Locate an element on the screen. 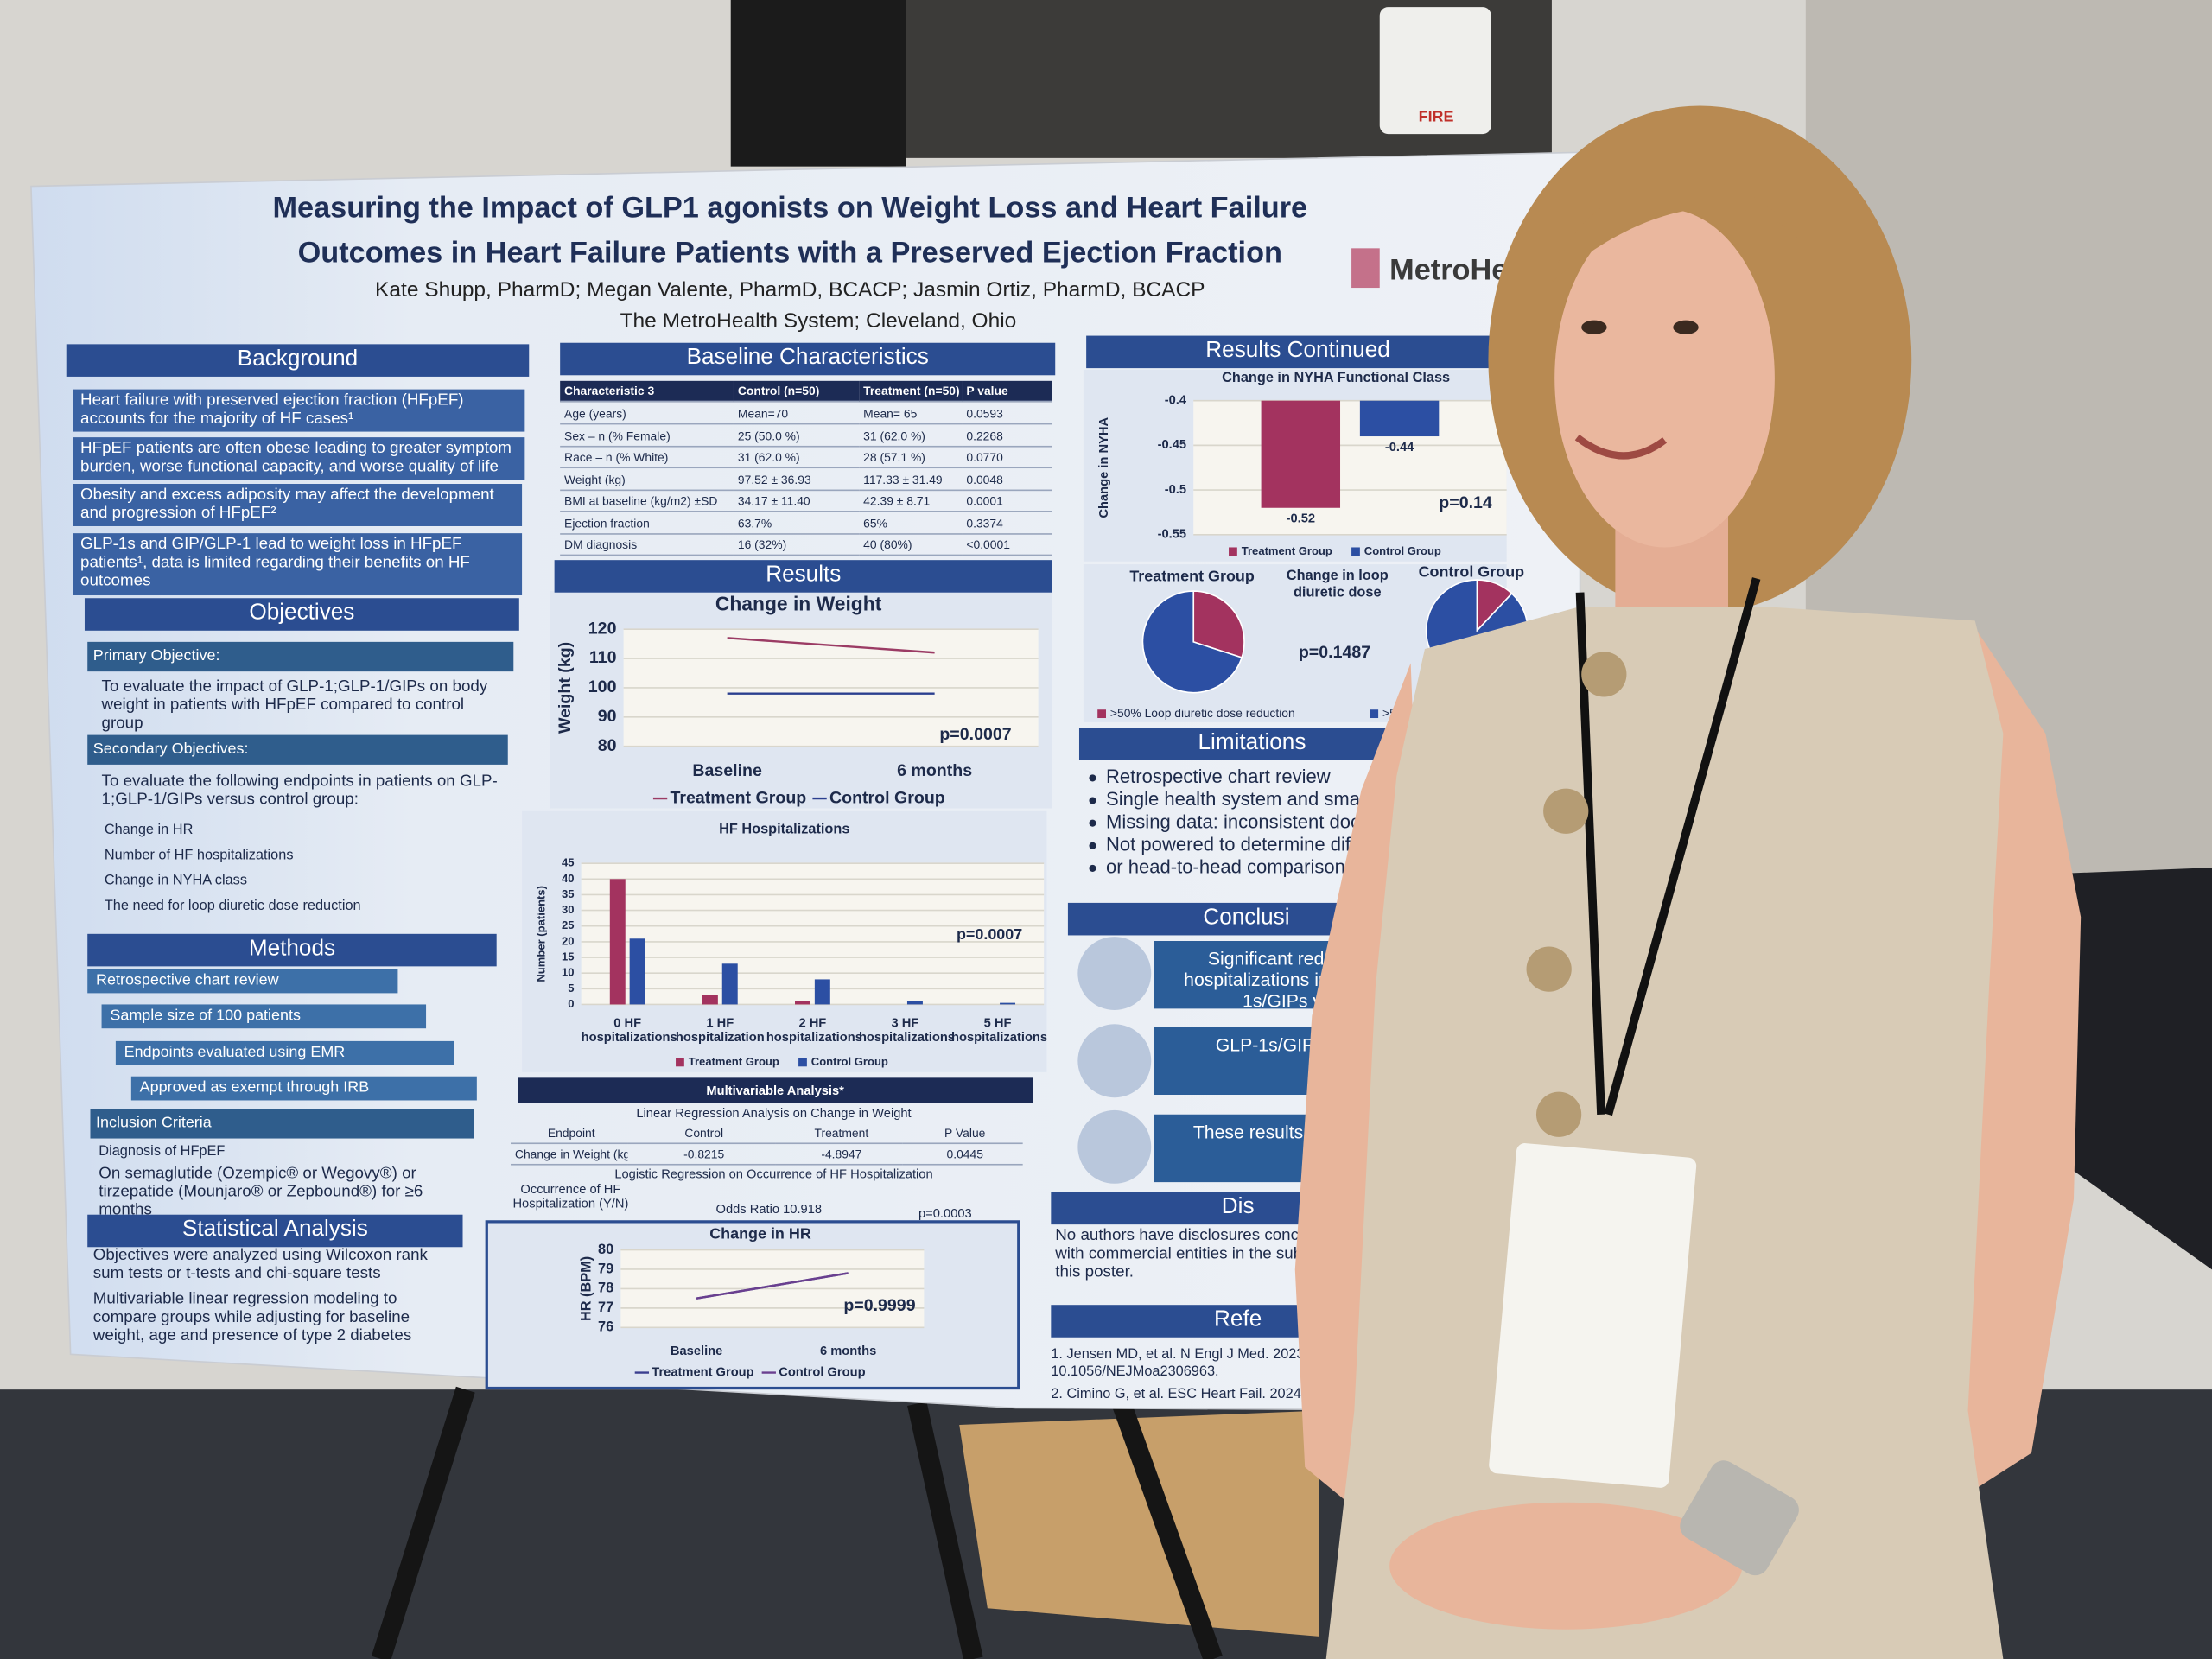 This screenshot has width=2212, height=1659. subheading: Secondary Objectives: is located at coordinates (297, 749).